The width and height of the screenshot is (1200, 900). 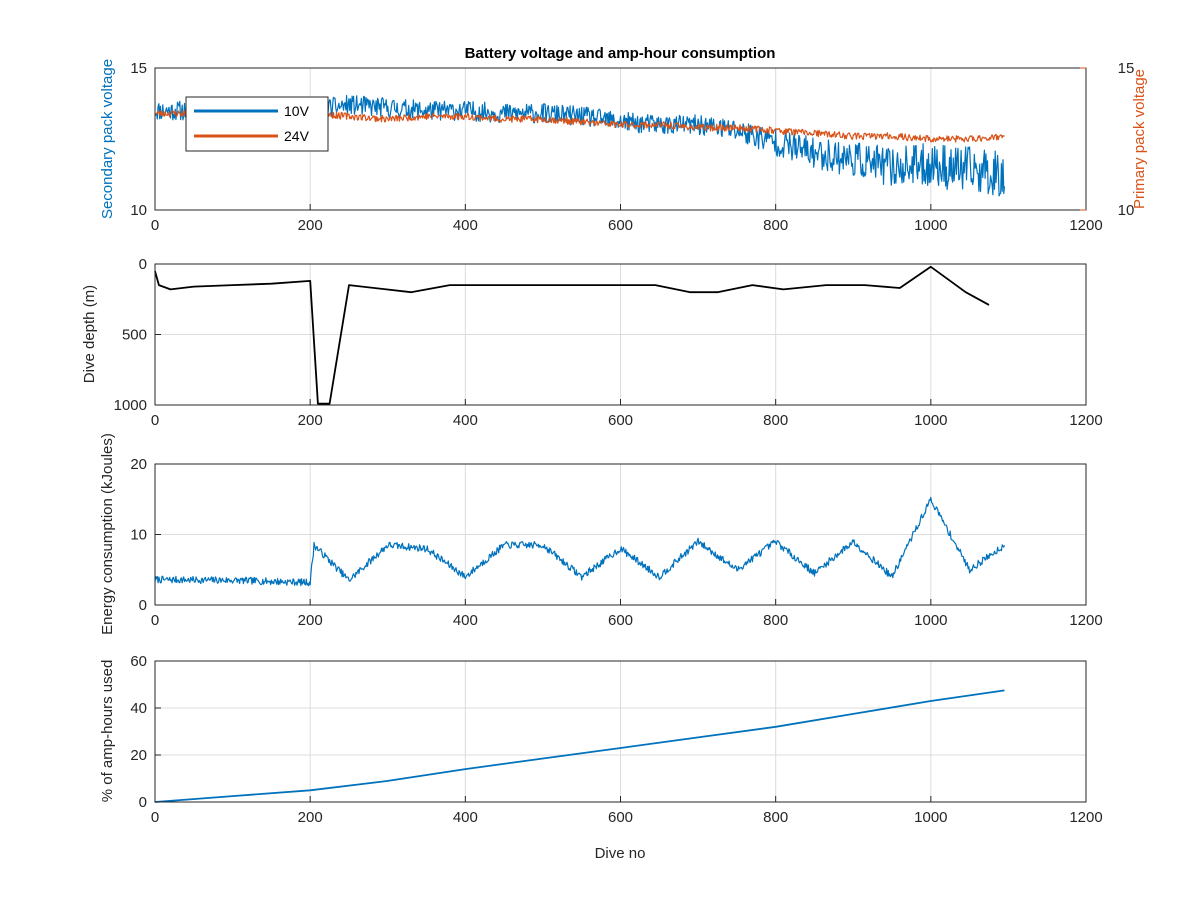 I want to click on legend-label-10v: 10V, so click(x=297, y=111).